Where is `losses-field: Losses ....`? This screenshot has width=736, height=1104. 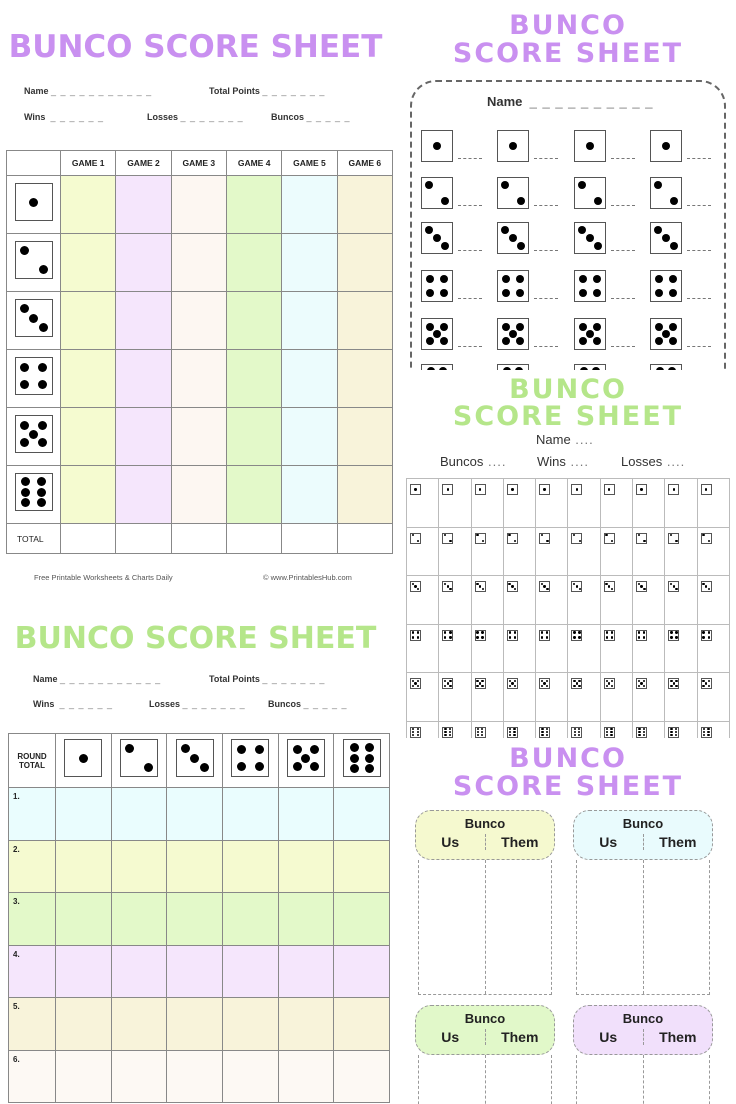
losses-field: Losses .... is located at coordinates (653, 461).